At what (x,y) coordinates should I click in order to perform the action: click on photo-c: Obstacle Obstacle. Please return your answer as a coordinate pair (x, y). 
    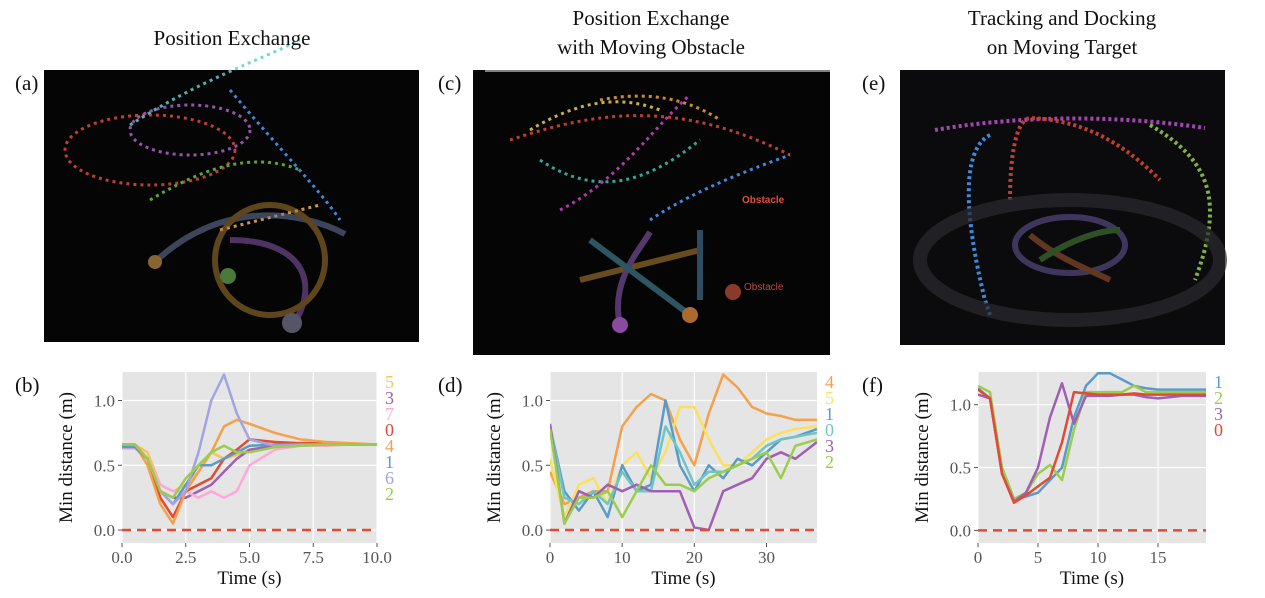
    Looking at the image, I should click on (651, 212).